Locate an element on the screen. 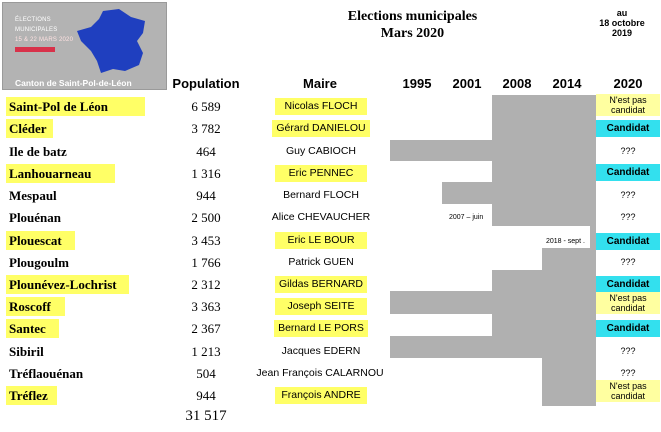  maire-label: Alice CHEVAUCHER is located at coordinates (321, 217).